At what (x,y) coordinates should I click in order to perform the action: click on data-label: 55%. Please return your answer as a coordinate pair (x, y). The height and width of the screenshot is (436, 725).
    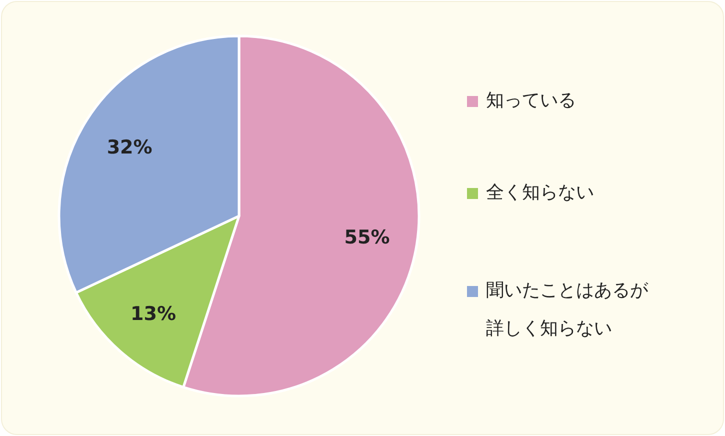
    Looking at the image, I should click on (367, 237).